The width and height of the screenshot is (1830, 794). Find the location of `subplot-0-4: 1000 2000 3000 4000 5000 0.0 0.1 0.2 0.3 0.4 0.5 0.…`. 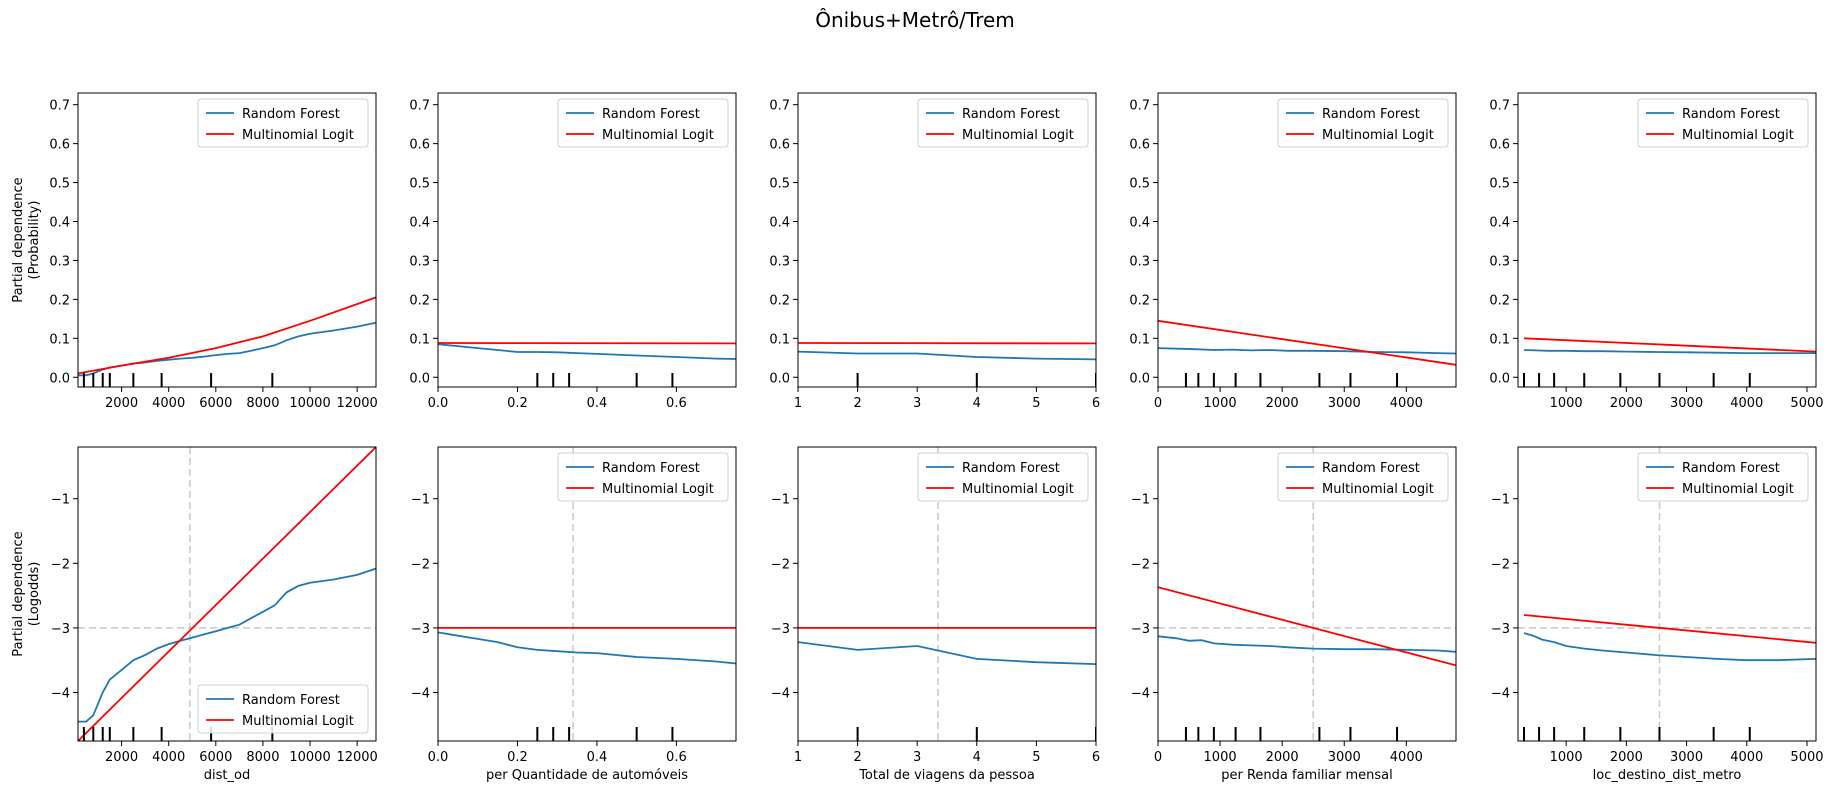

subplot-0-4: 1000 2000 3000 4000 5000 0.0 0.1 0.2 0.3 0.4 0.5 0.… is located at coordinates (1656, 251).